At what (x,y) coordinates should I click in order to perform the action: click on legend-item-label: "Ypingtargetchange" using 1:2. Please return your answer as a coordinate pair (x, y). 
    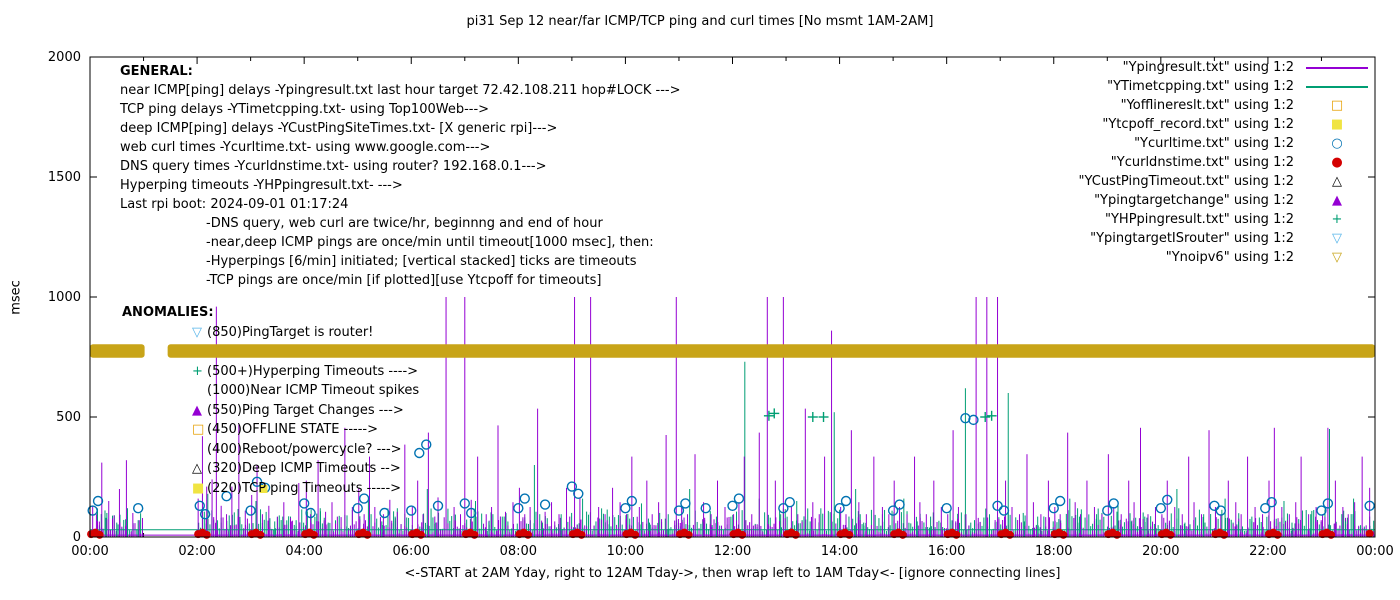
    Looking at the image, I should click on (1194, 200).